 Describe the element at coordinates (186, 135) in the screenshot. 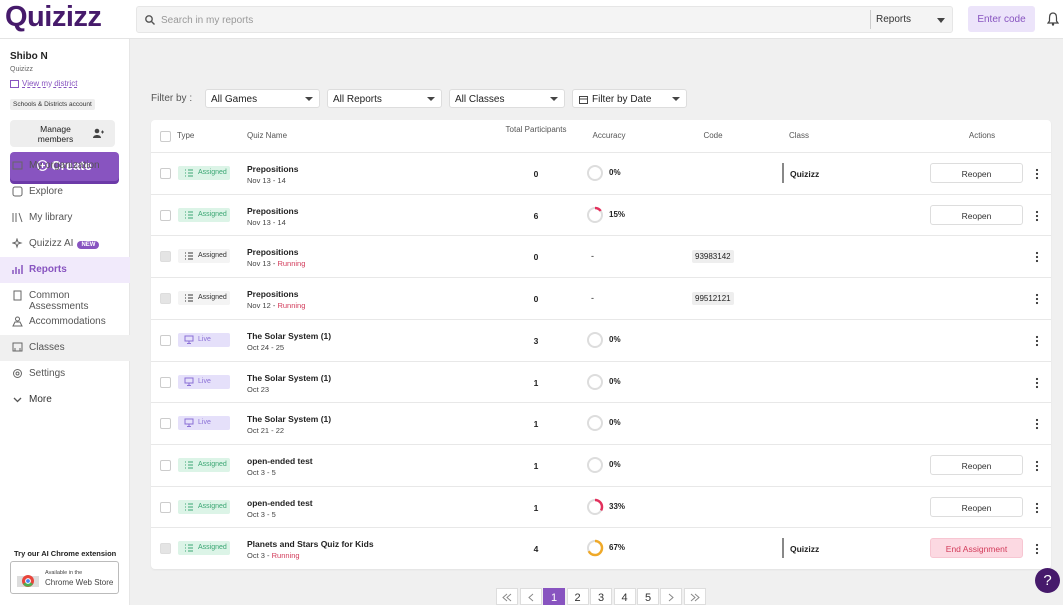

I see `column-header: Type` at that location.